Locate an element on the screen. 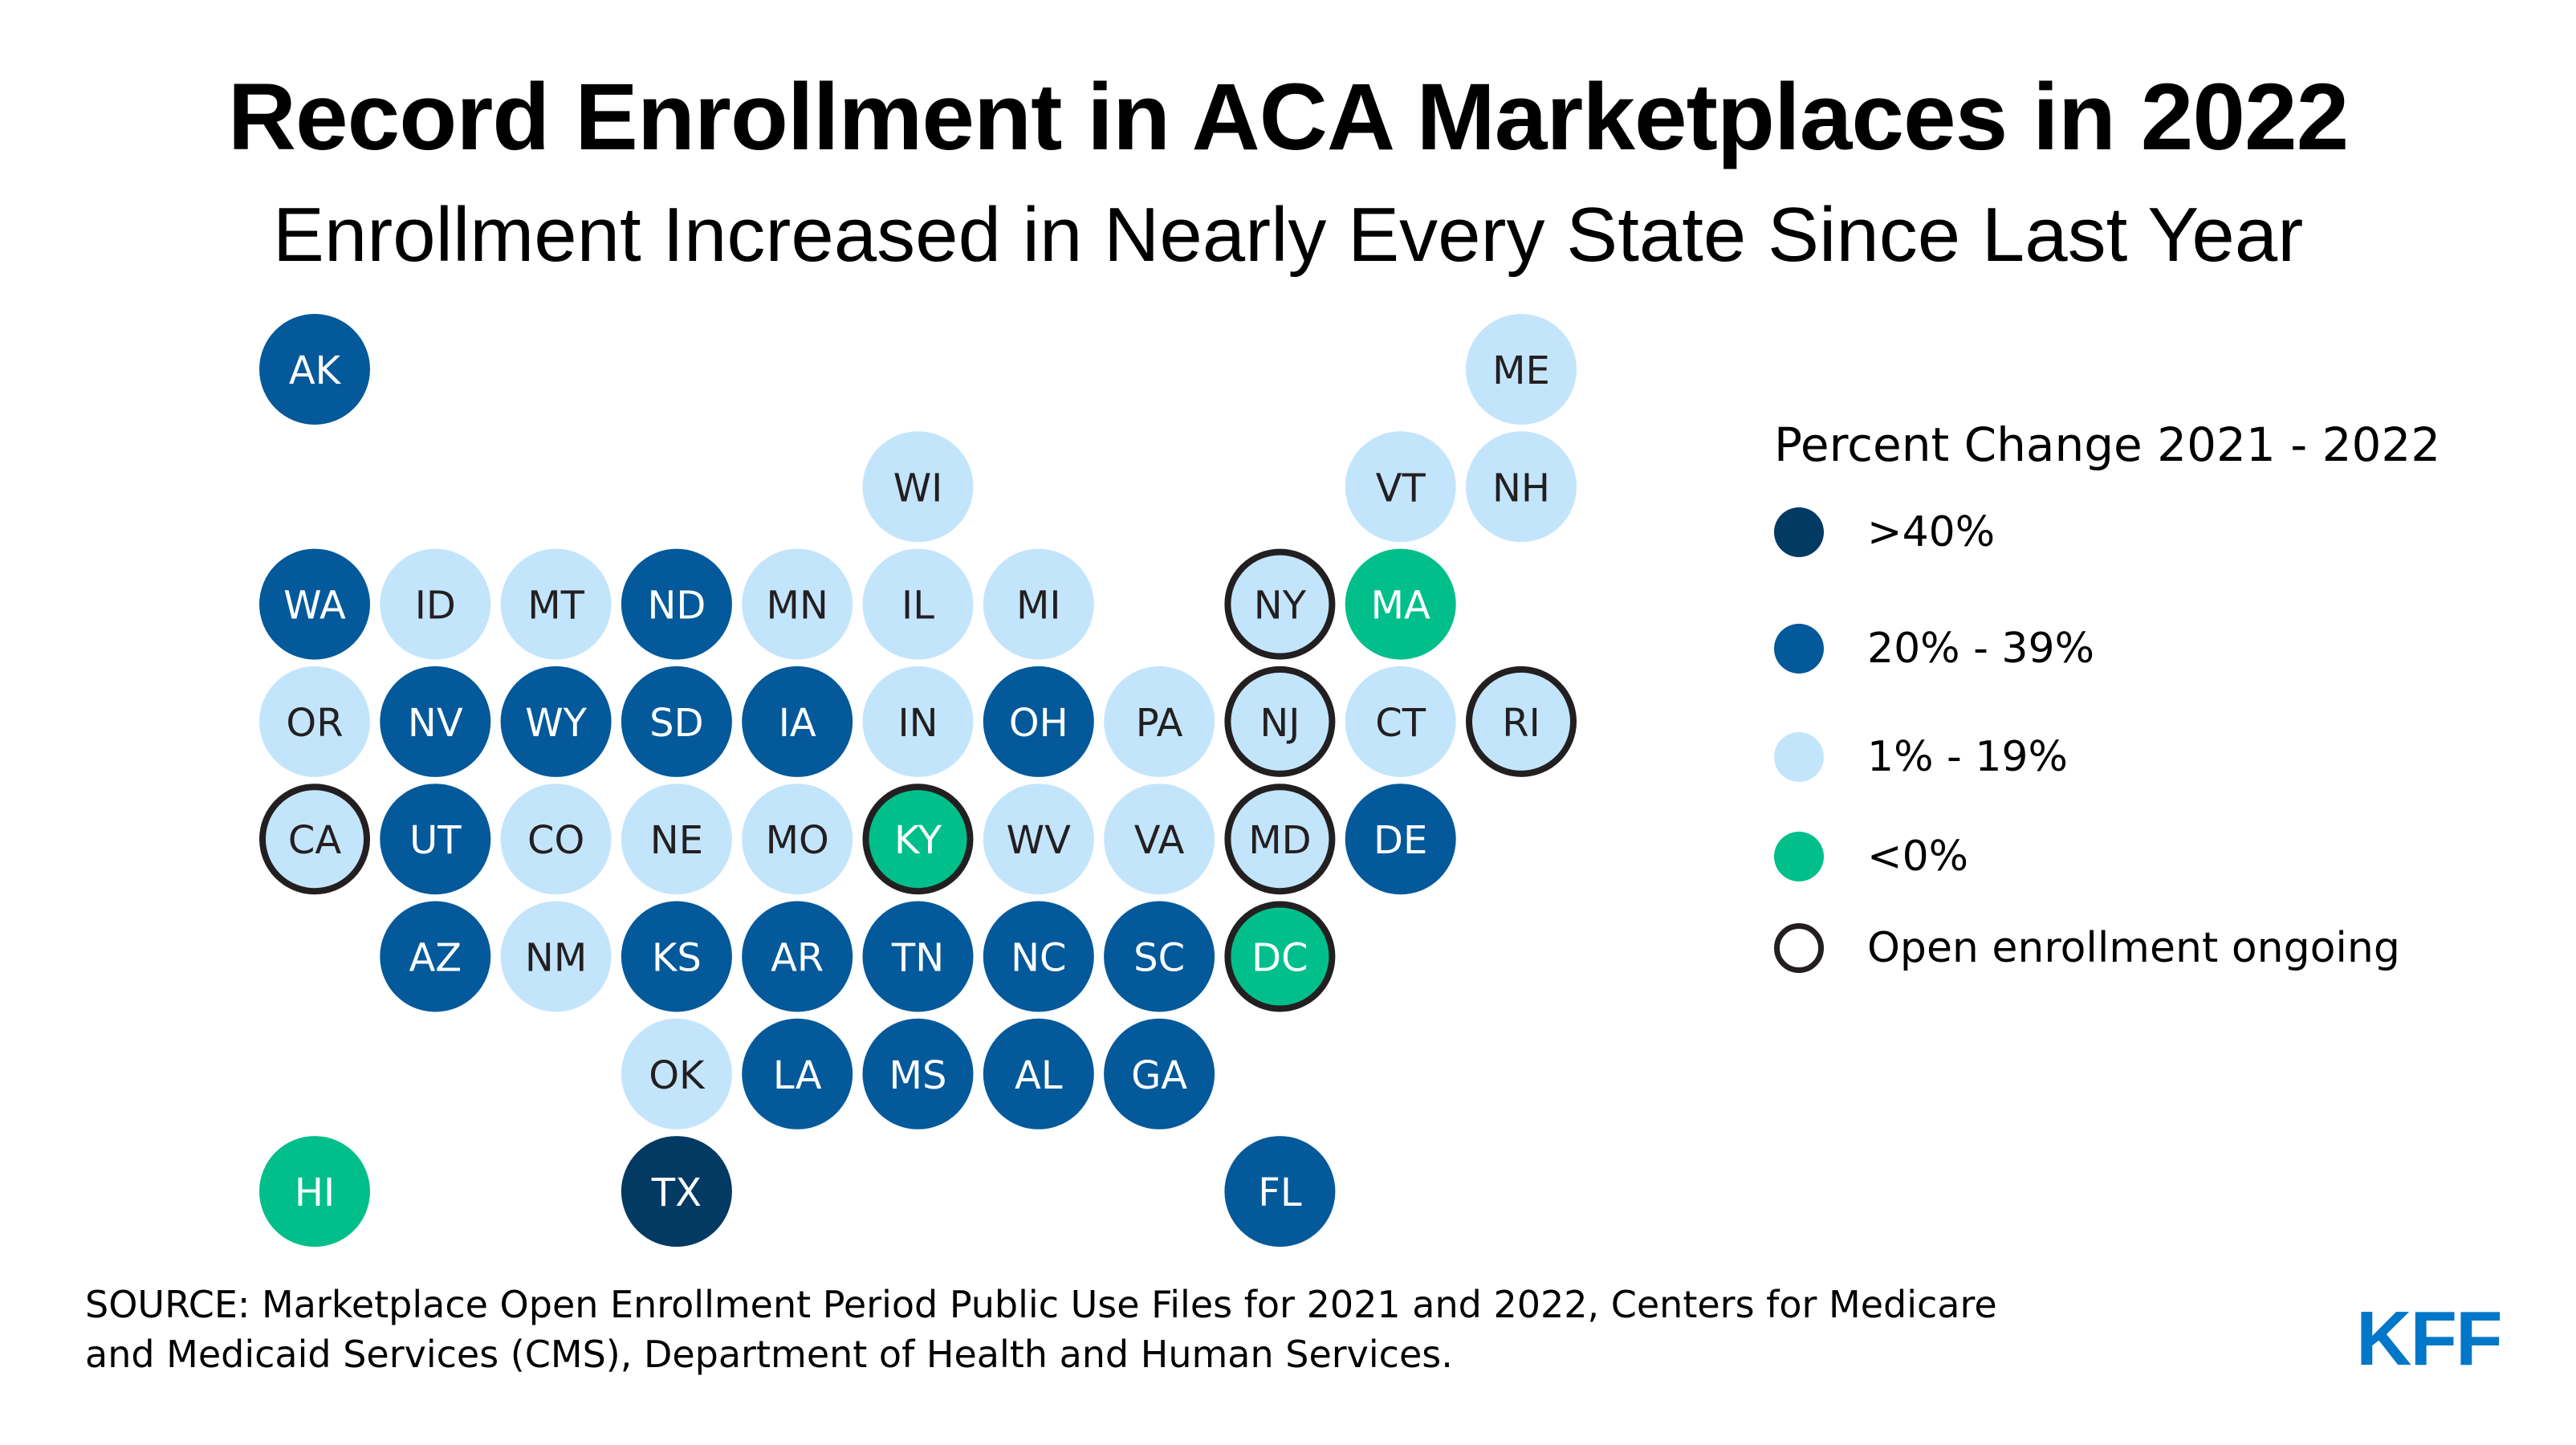  state-tile-ms: MS is located at coordinates (918, 1074).